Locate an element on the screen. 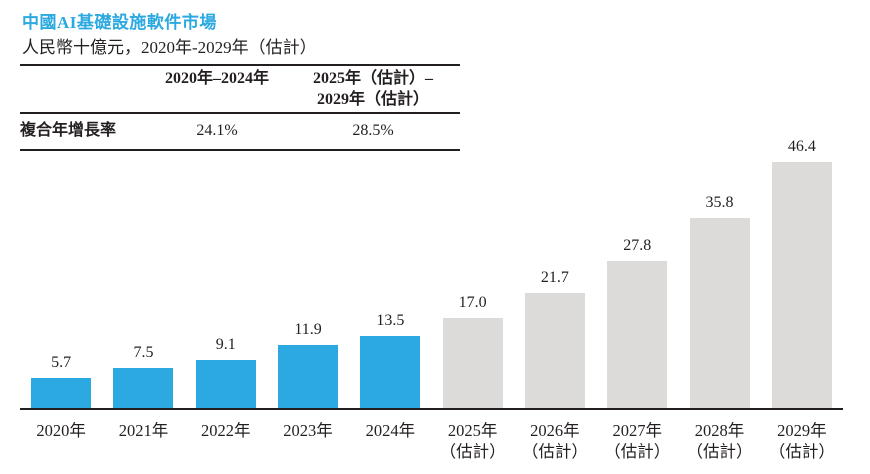 The image size is (870, 474). bar-column: 17.0 is located at coordinates (472, 269).